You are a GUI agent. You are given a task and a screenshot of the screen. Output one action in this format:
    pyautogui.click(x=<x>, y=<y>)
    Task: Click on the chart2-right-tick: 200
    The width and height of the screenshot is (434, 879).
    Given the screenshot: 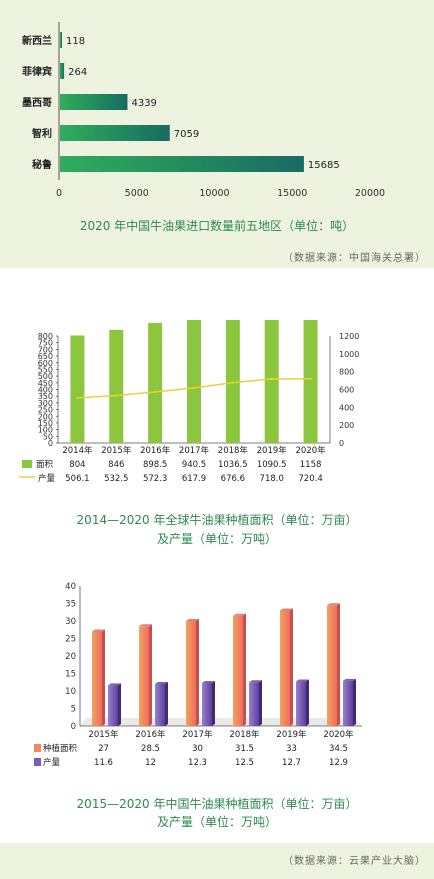 What is the action you would take?
    pyautogui.click(x=346, y=425)
    